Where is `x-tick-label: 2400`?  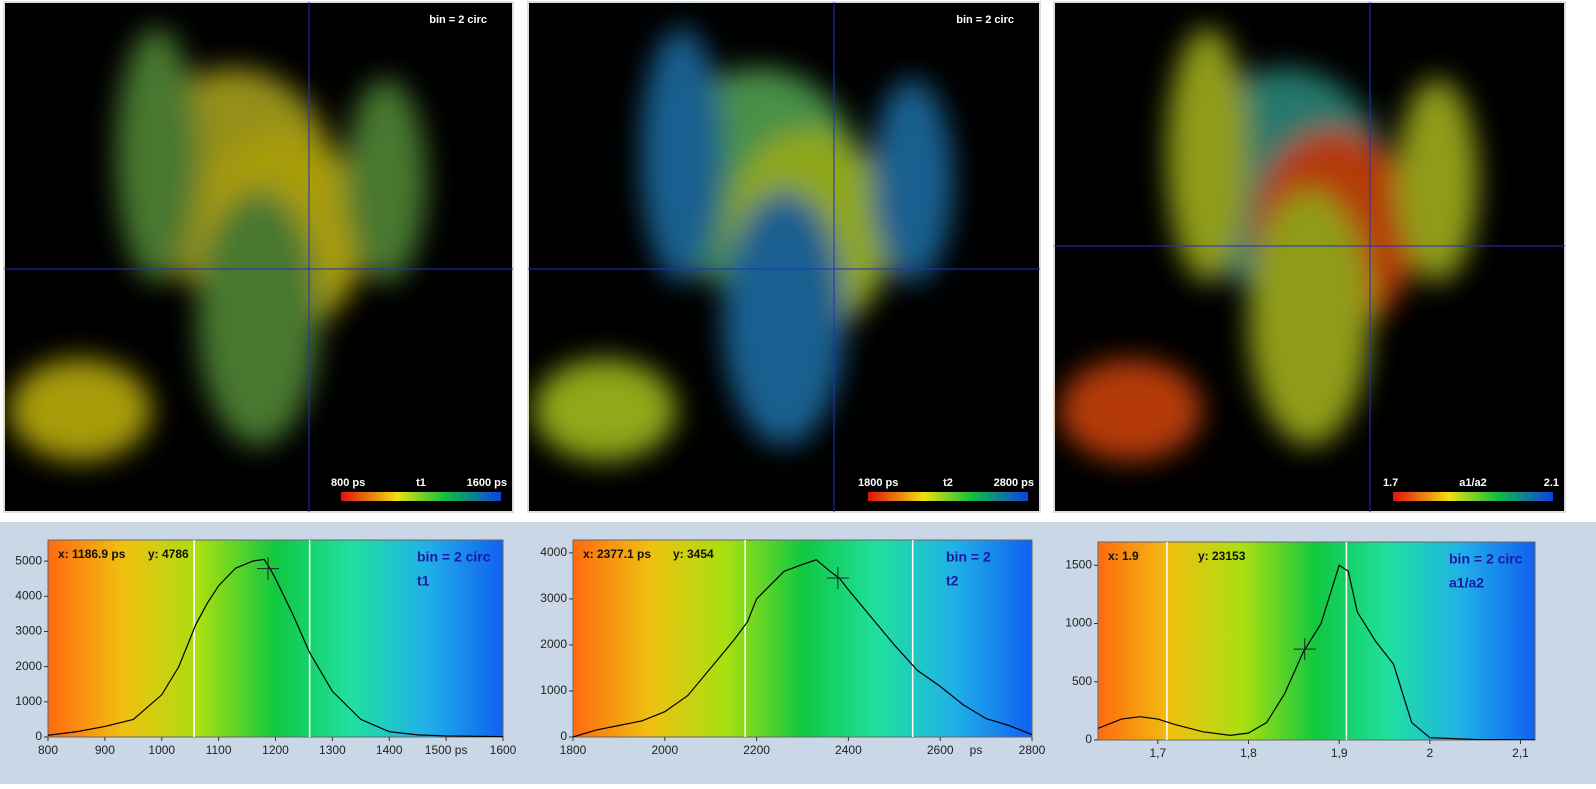
x-tick-label: 2400 is located at coordinates (848, 750).